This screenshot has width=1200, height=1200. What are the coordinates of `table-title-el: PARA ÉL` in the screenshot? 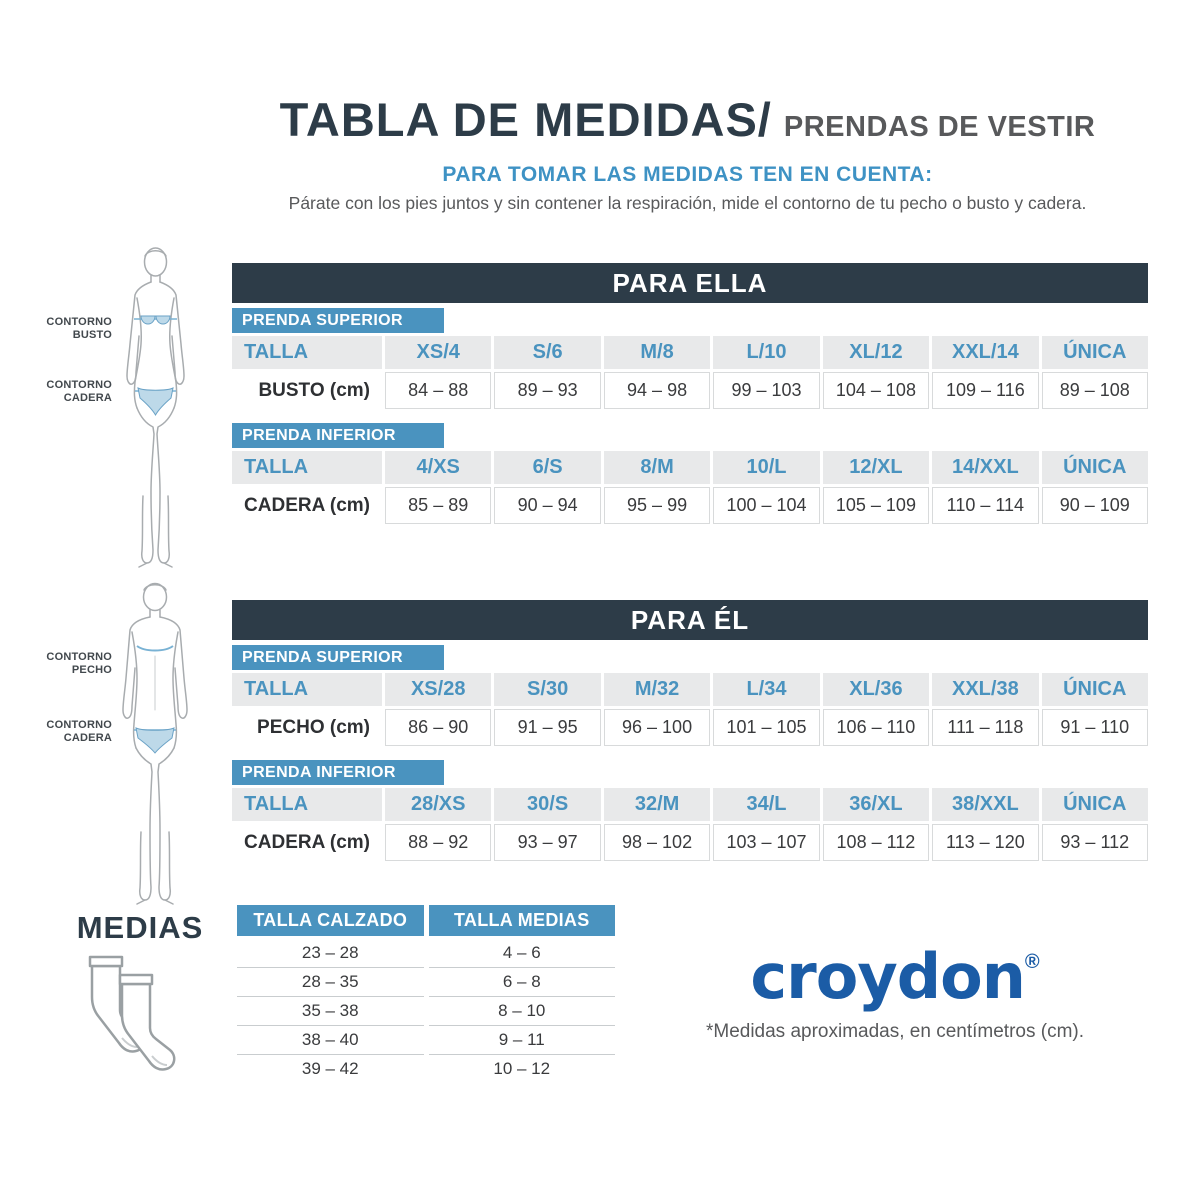 It's located at (690, 620).